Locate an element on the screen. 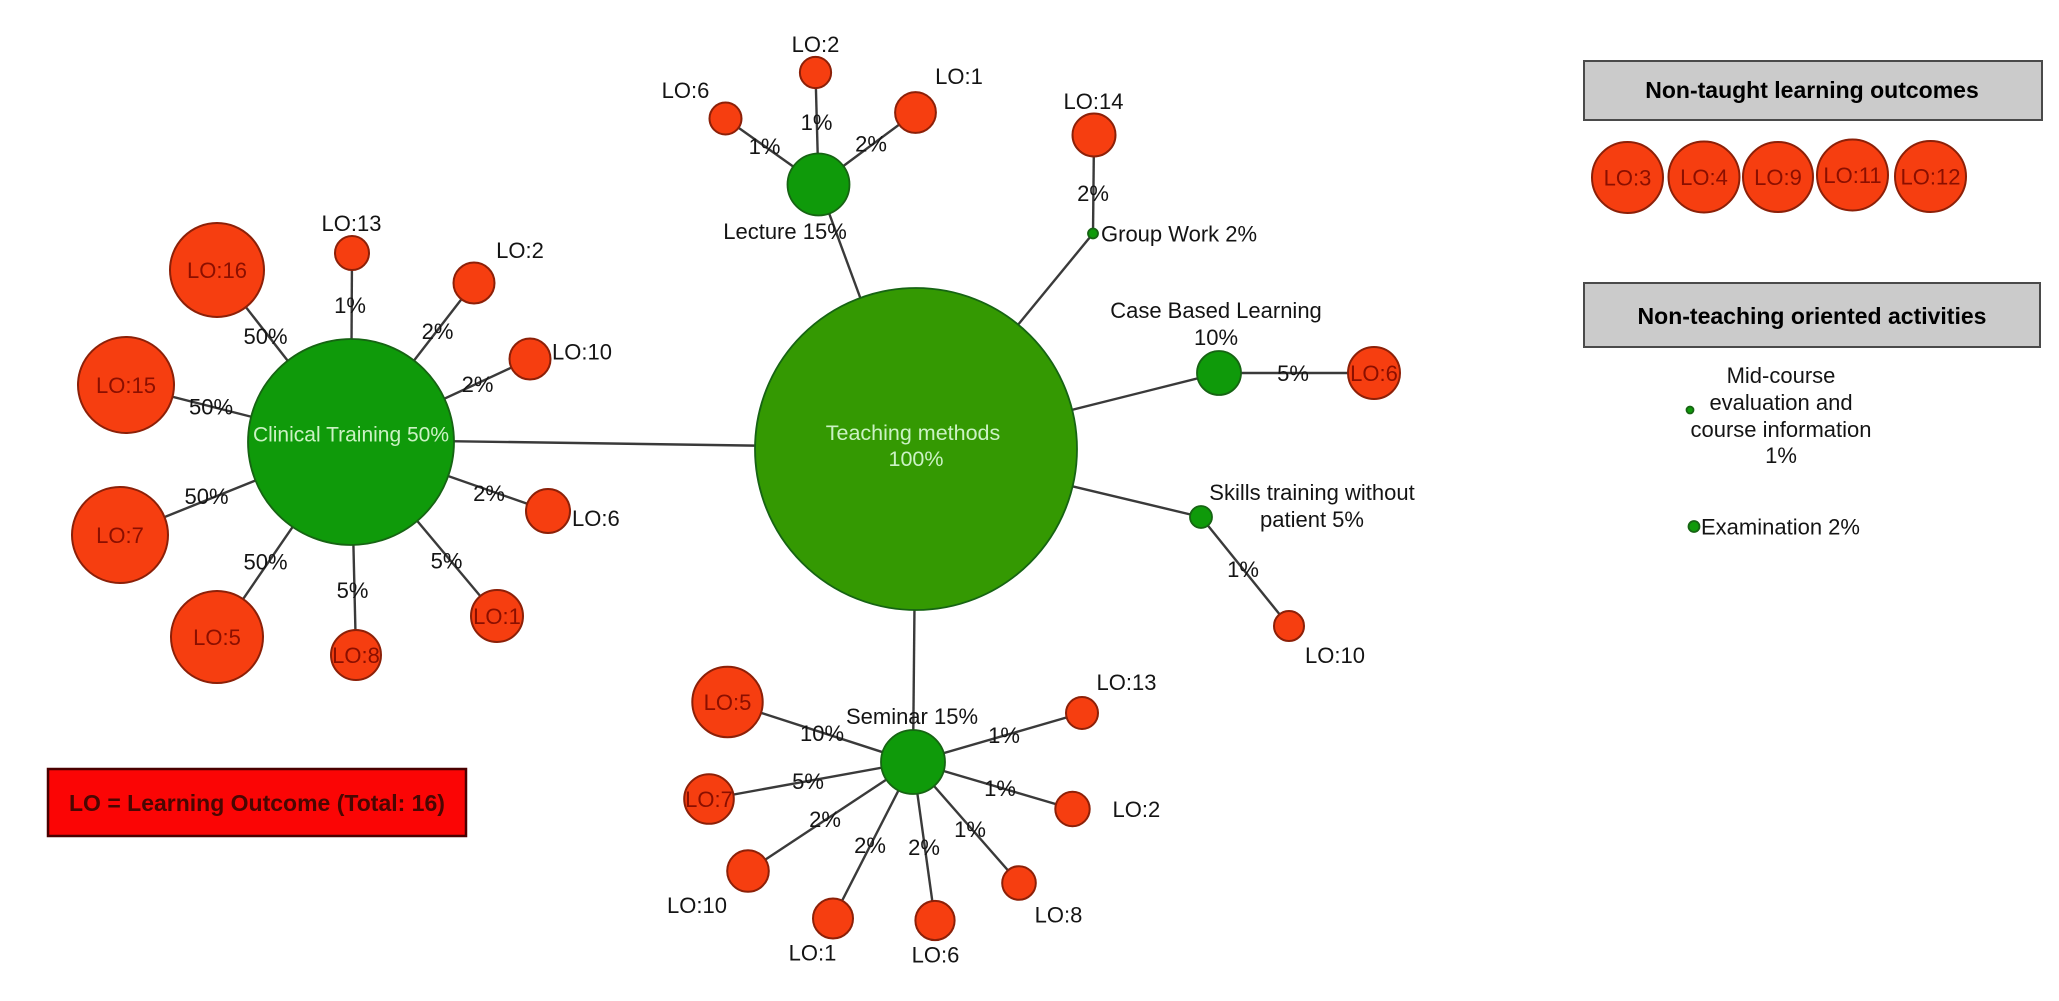 The width and height of the screenshot is (2059, 1001). svg-text:LO = Learning Outcome (Total:: LO = Learning Outcome (Total: 16) is located at coordinates (257, 803).